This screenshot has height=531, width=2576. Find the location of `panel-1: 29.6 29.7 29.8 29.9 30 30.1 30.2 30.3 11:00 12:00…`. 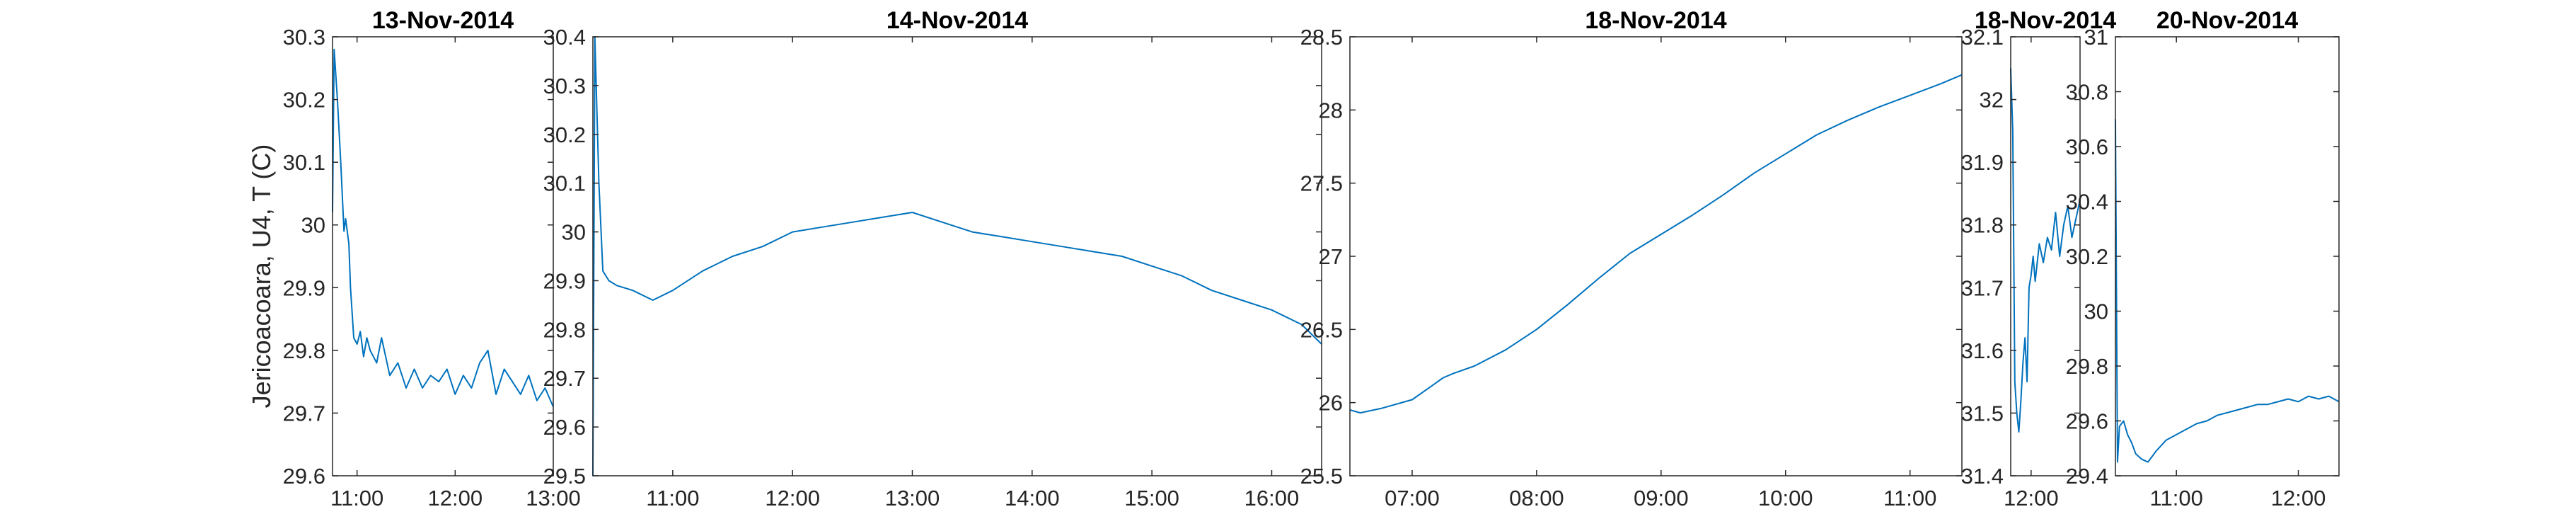

panel-1: 29.6 29.7 29.8 29.9 30 30.1 30.2 30.3 11:00 12:00… is located at coordinates (432, 258).